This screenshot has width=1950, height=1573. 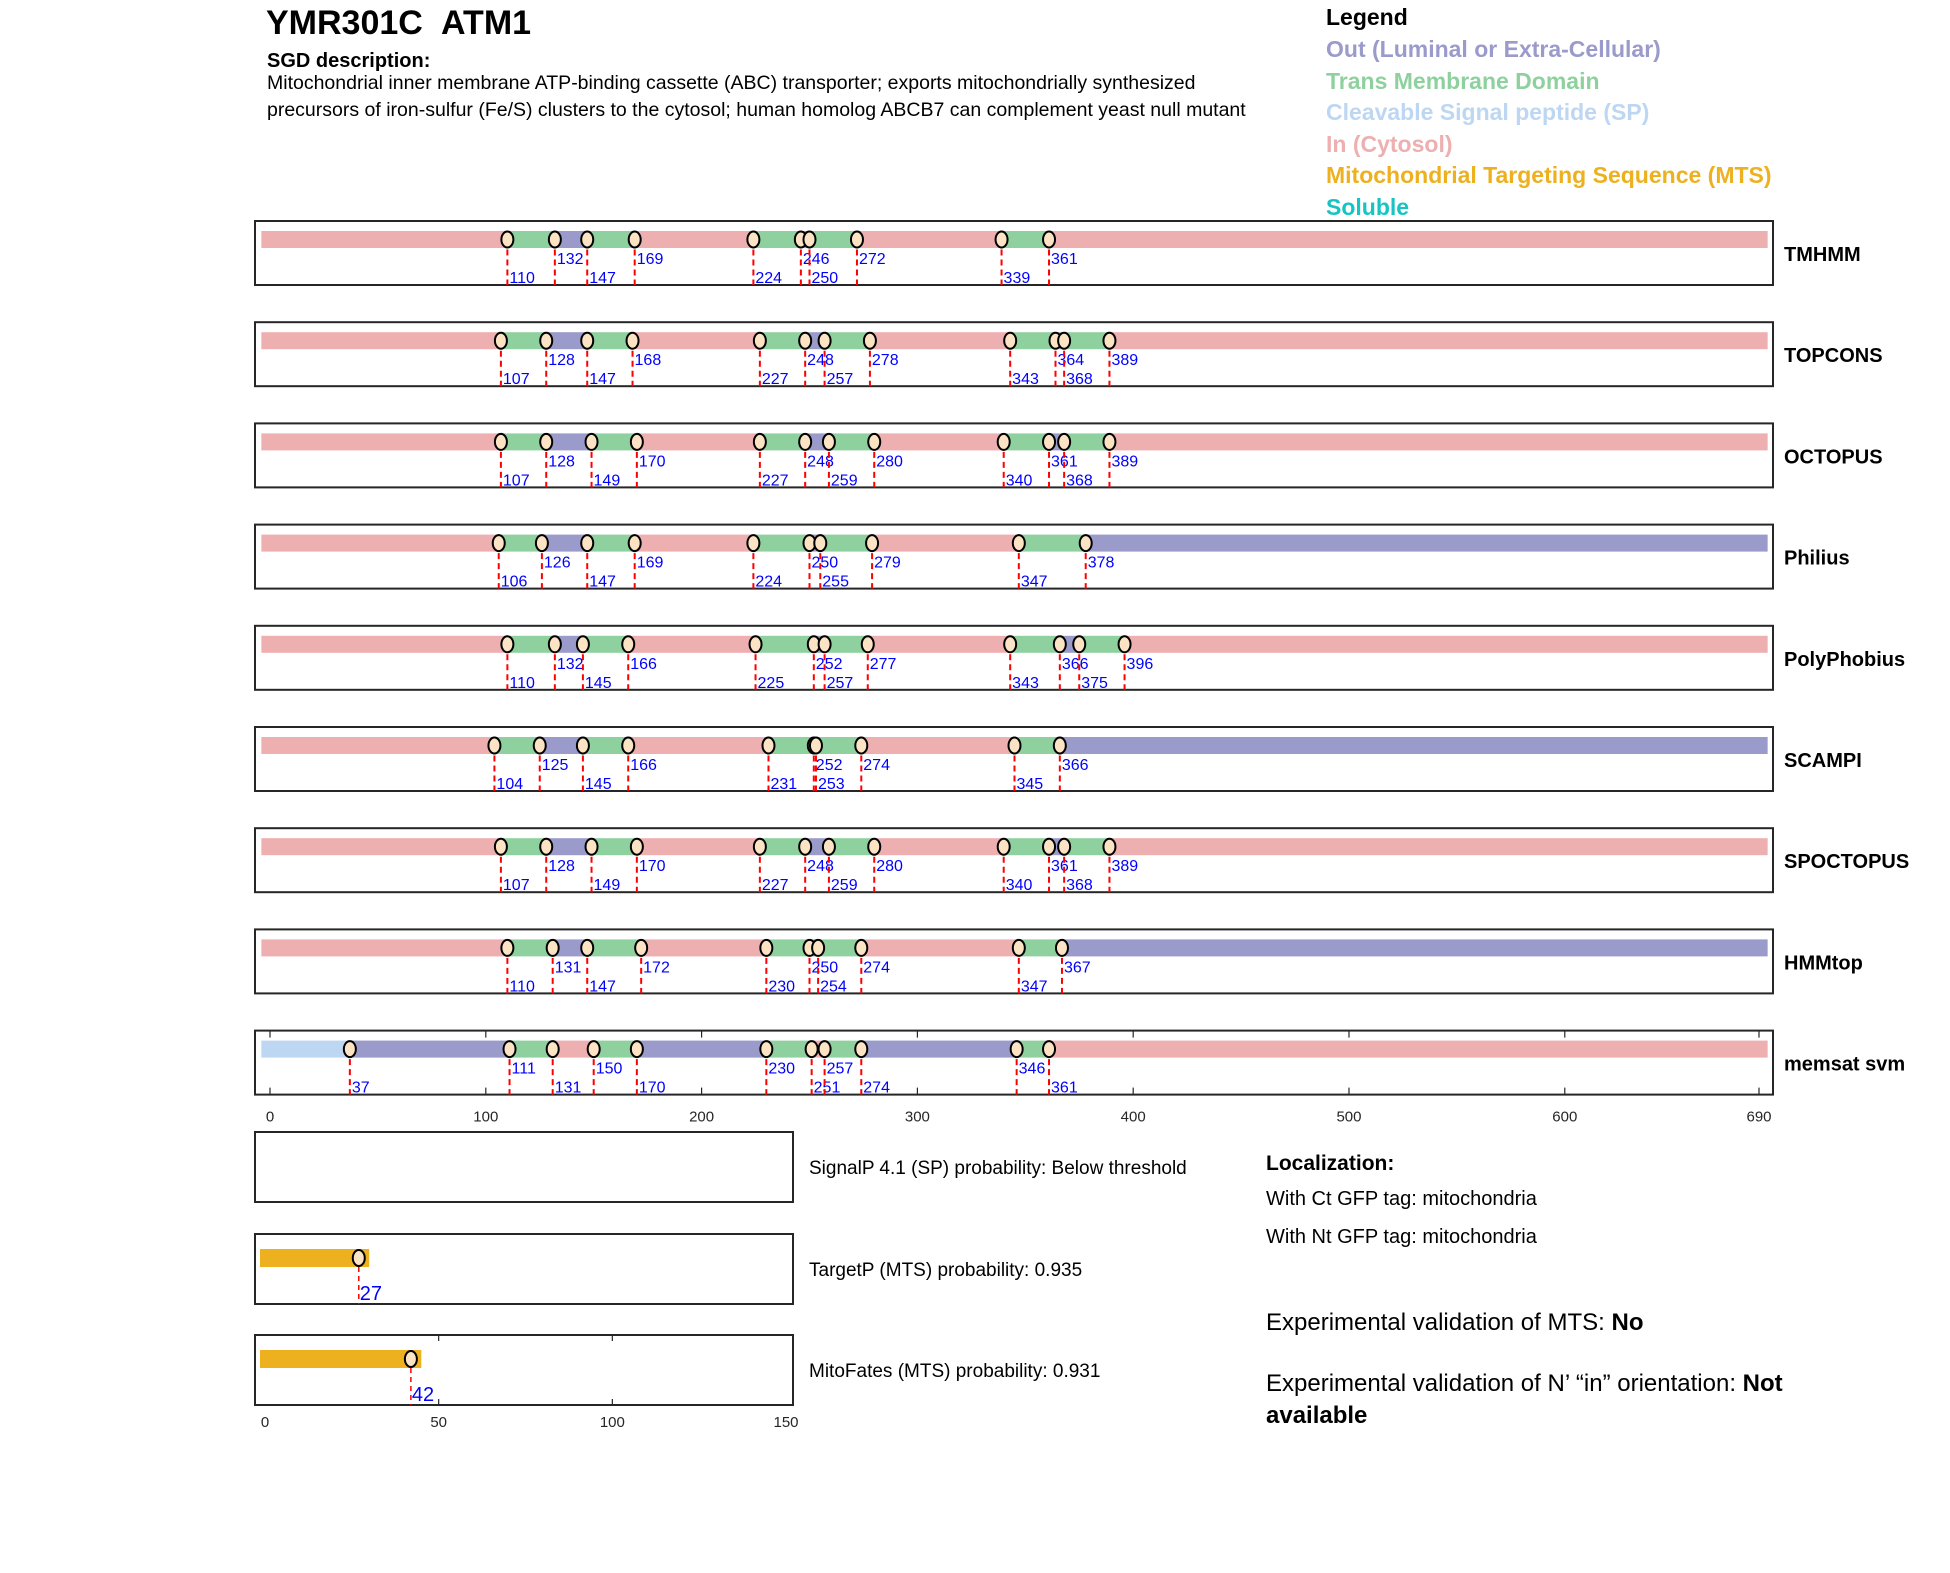 What do you see at coordinates (438, 1422) in the screenshot?
I see `axis-tick-label: 50` at bounding box center [438, 1422].